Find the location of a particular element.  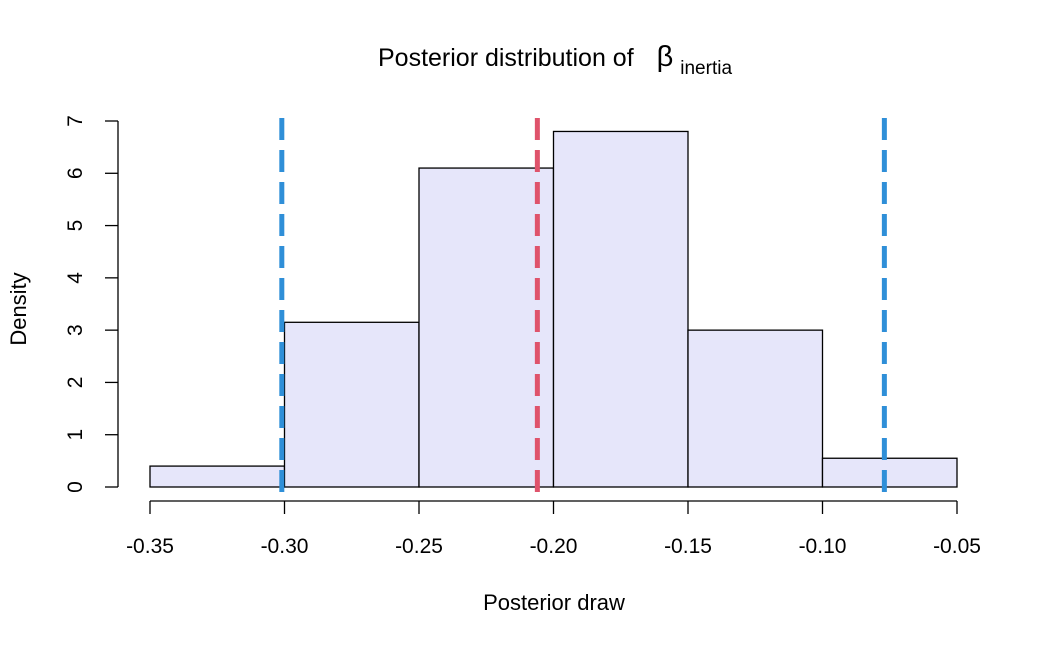

x-tick-label-6: -0.05 is located at coordinates (957, 546).